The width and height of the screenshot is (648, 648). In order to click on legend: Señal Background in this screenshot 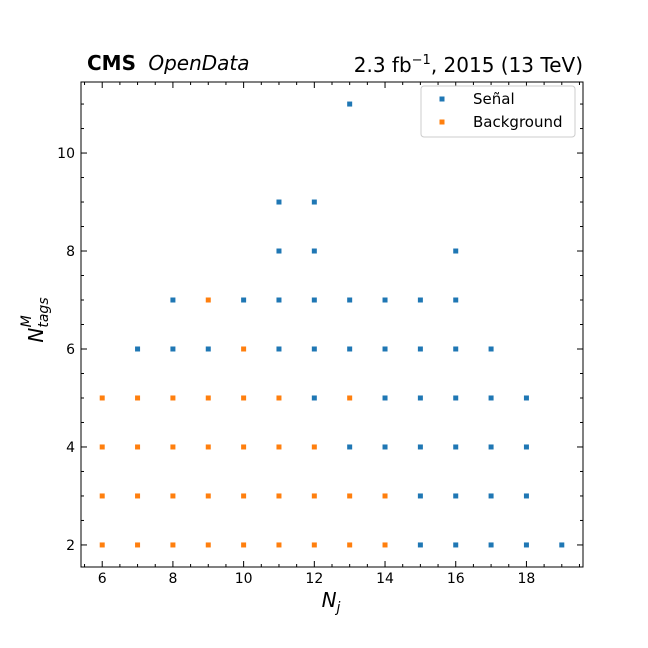, I will do `click(498, 111)`.